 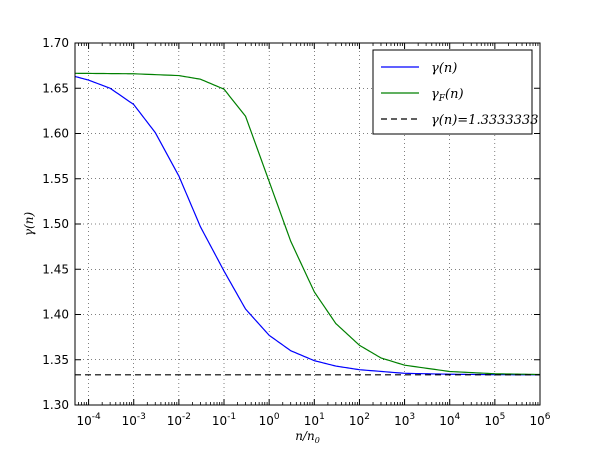 What do you see at coordinates (134, 420) in the screenshot?
I see `x-tick-label: 10⁻³` at bounding box center [134, 420].